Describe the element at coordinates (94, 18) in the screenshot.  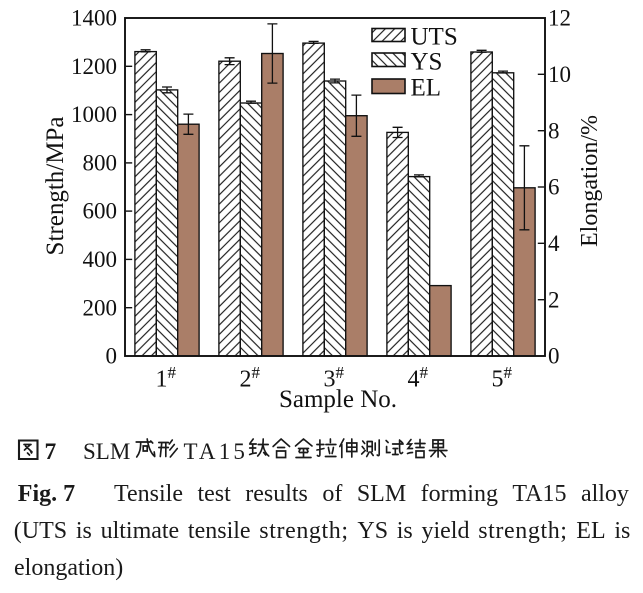
I see `svg-text: 1400` at that location.